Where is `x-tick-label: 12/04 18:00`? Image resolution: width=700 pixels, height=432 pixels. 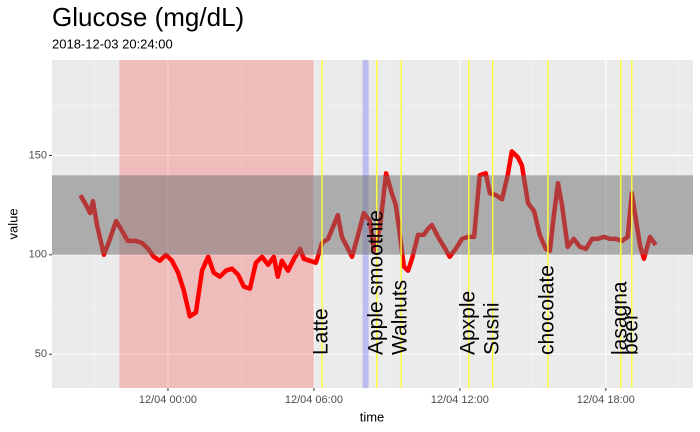
x-tick-label: 12/04 18:00 is located at coordinates (606, 400).